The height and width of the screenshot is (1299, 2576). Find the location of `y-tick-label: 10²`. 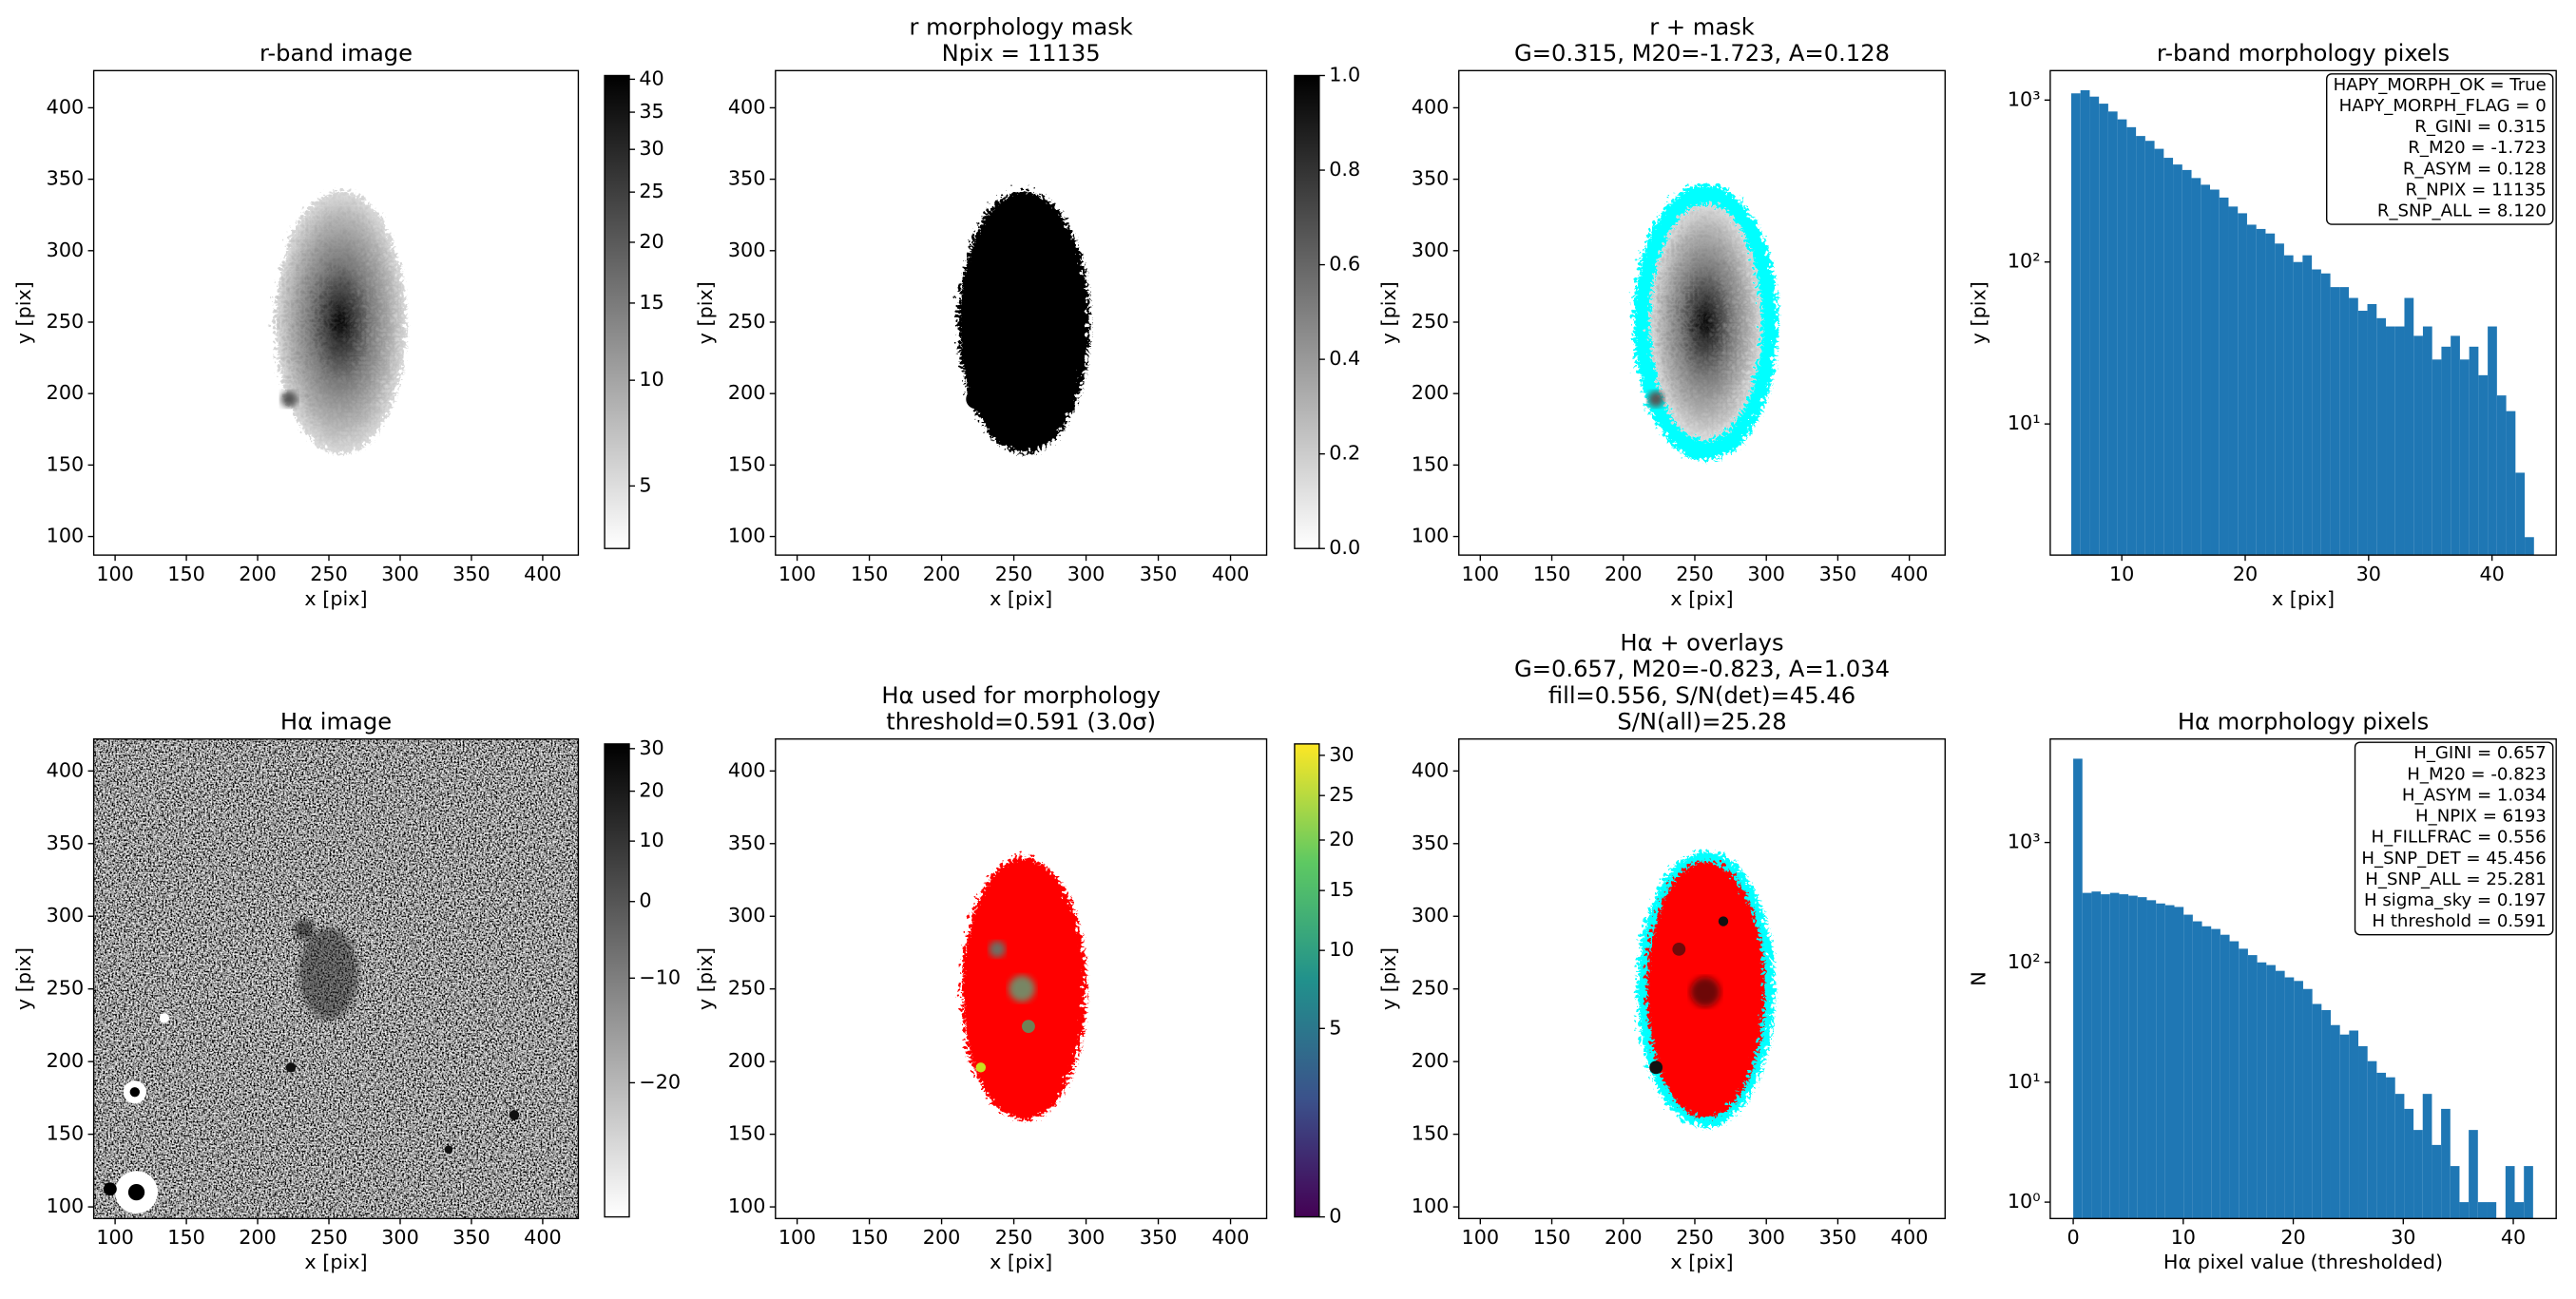

y-tick-label: 10² is located at coordinates (2024, 262).